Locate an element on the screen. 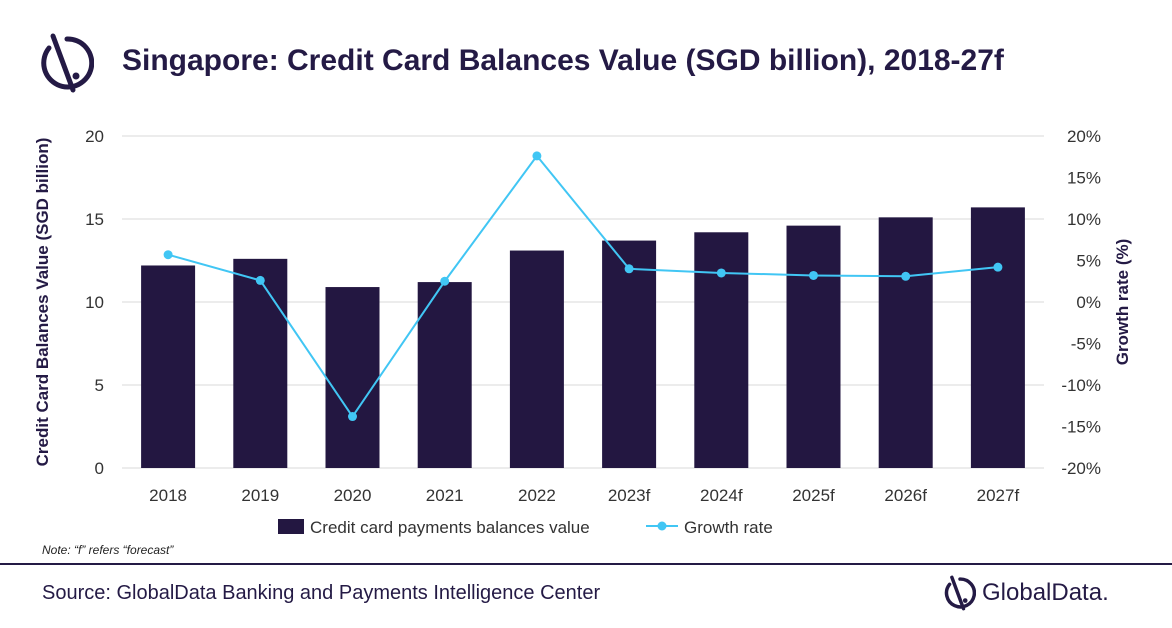 Image resolution: width=1172 pixels, height=628 pixels. x-tick-label: 2019 is located at coordinates (260, 495).